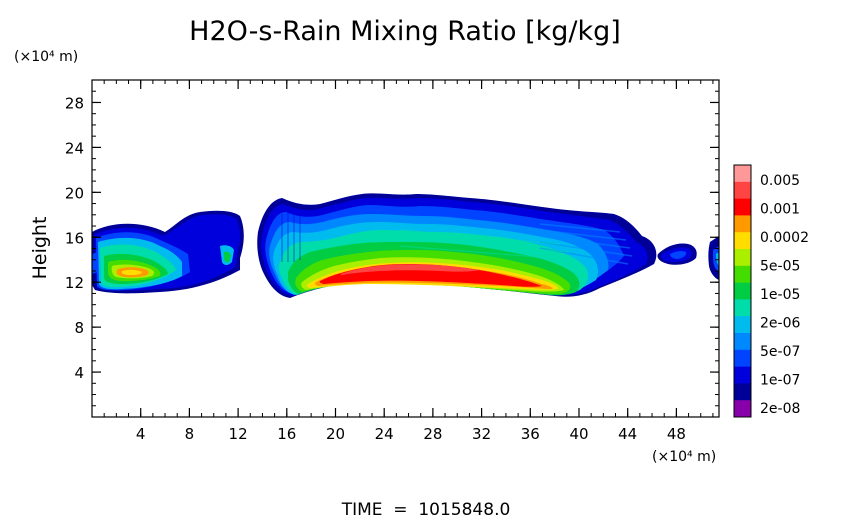 The height and width of the screenshot is (519, 854). Describe the element at coordinates (780, 352) in the screenshot. I see `colorbar-label: 5e-07` at that location.